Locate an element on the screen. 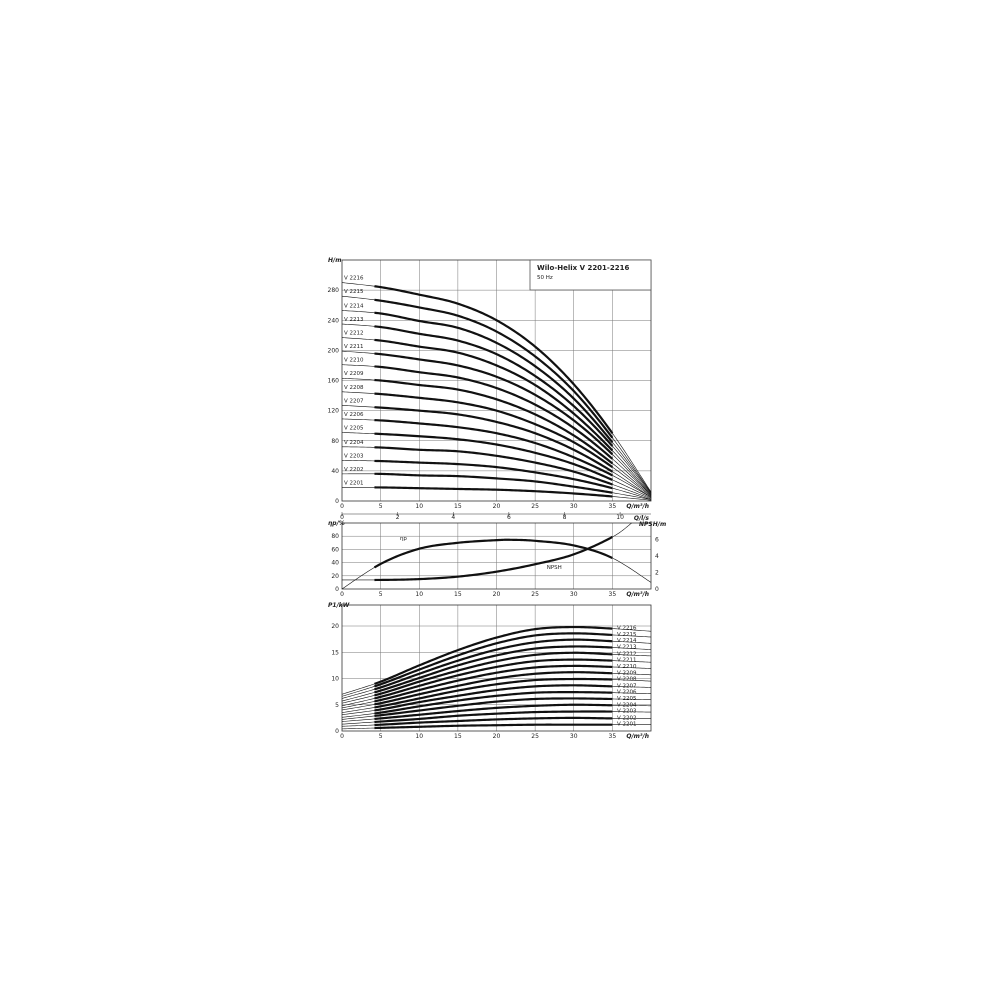 The width and height of the screenshot is (1000, 1000). power-chart-y-tick-label: 5 is located at coordinates (337, 705).